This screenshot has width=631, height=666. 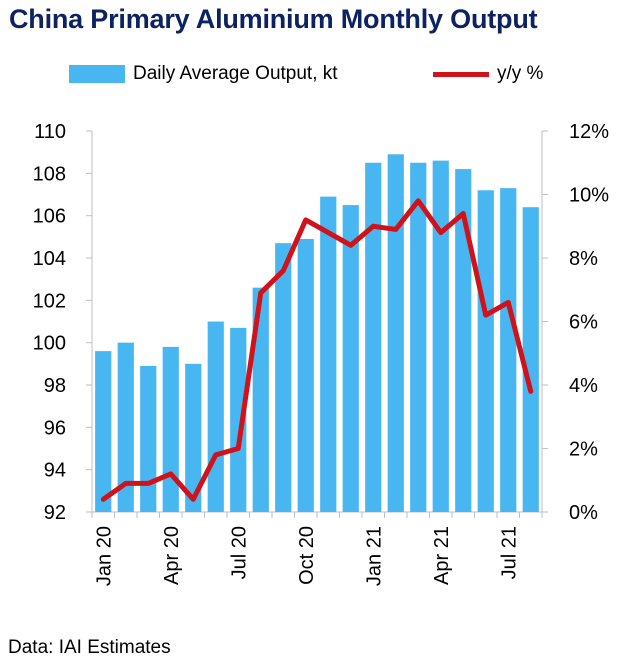 I want to click on right-tick-label: 4%, so click(x=583, y=386).